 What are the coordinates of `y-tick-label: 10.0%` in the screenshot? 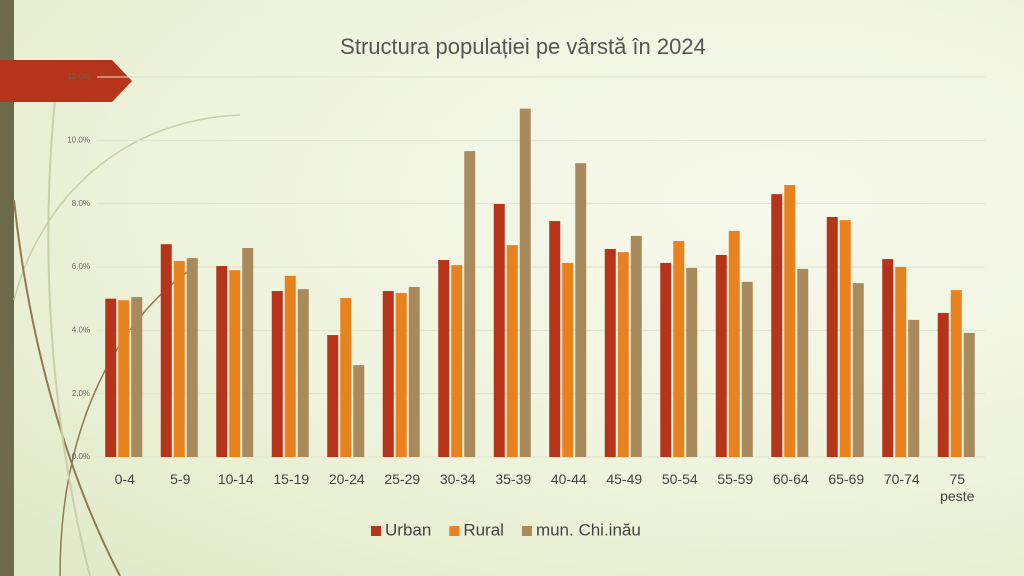 It's located at (78, 139).